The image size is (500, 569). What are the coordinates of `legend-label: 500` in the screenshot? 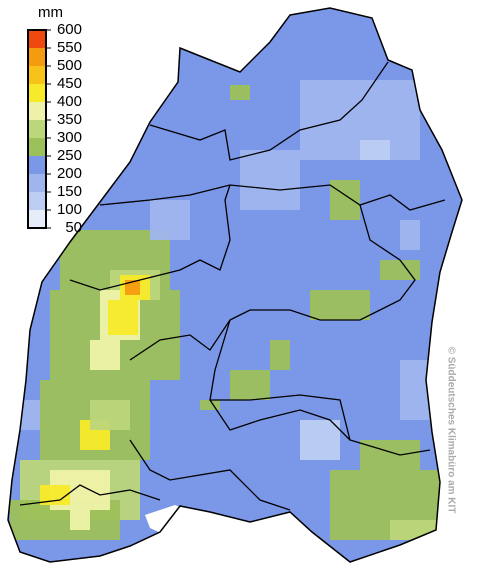 It's located at (69, 65).